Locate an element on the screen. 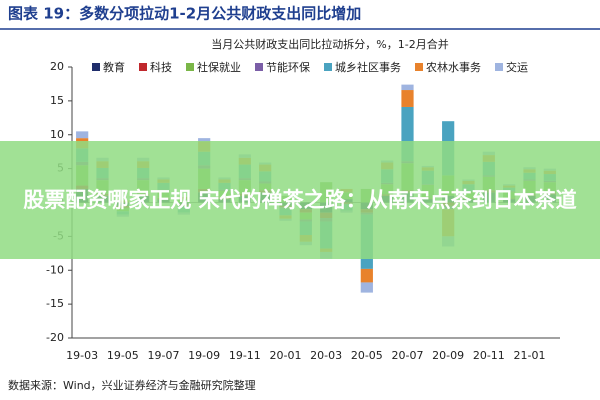 The height and width of the screenshot is (400, 600). y-tick-label: 20 is located at coordinates (57, 66).